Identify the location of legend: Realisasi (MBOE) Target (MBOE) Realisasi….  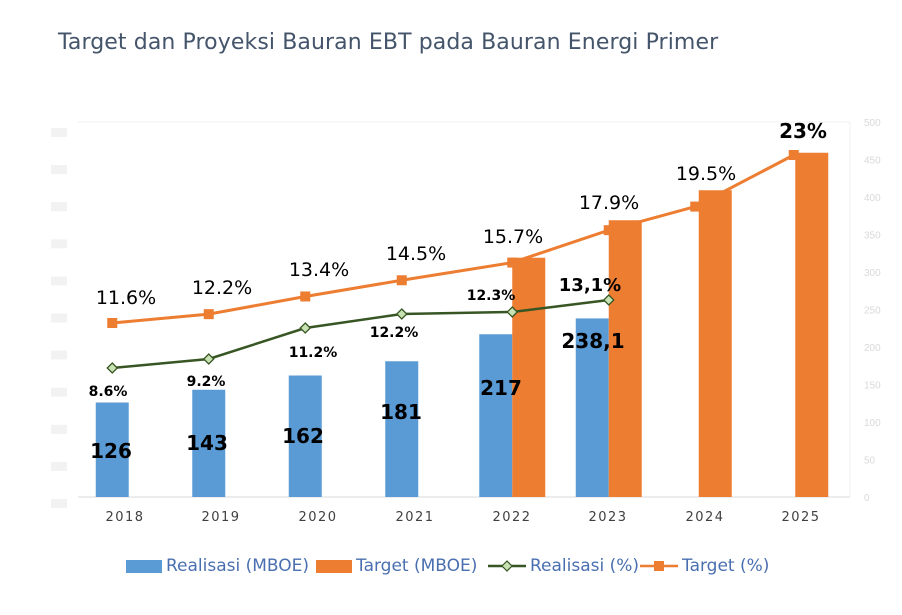
(451, 569).